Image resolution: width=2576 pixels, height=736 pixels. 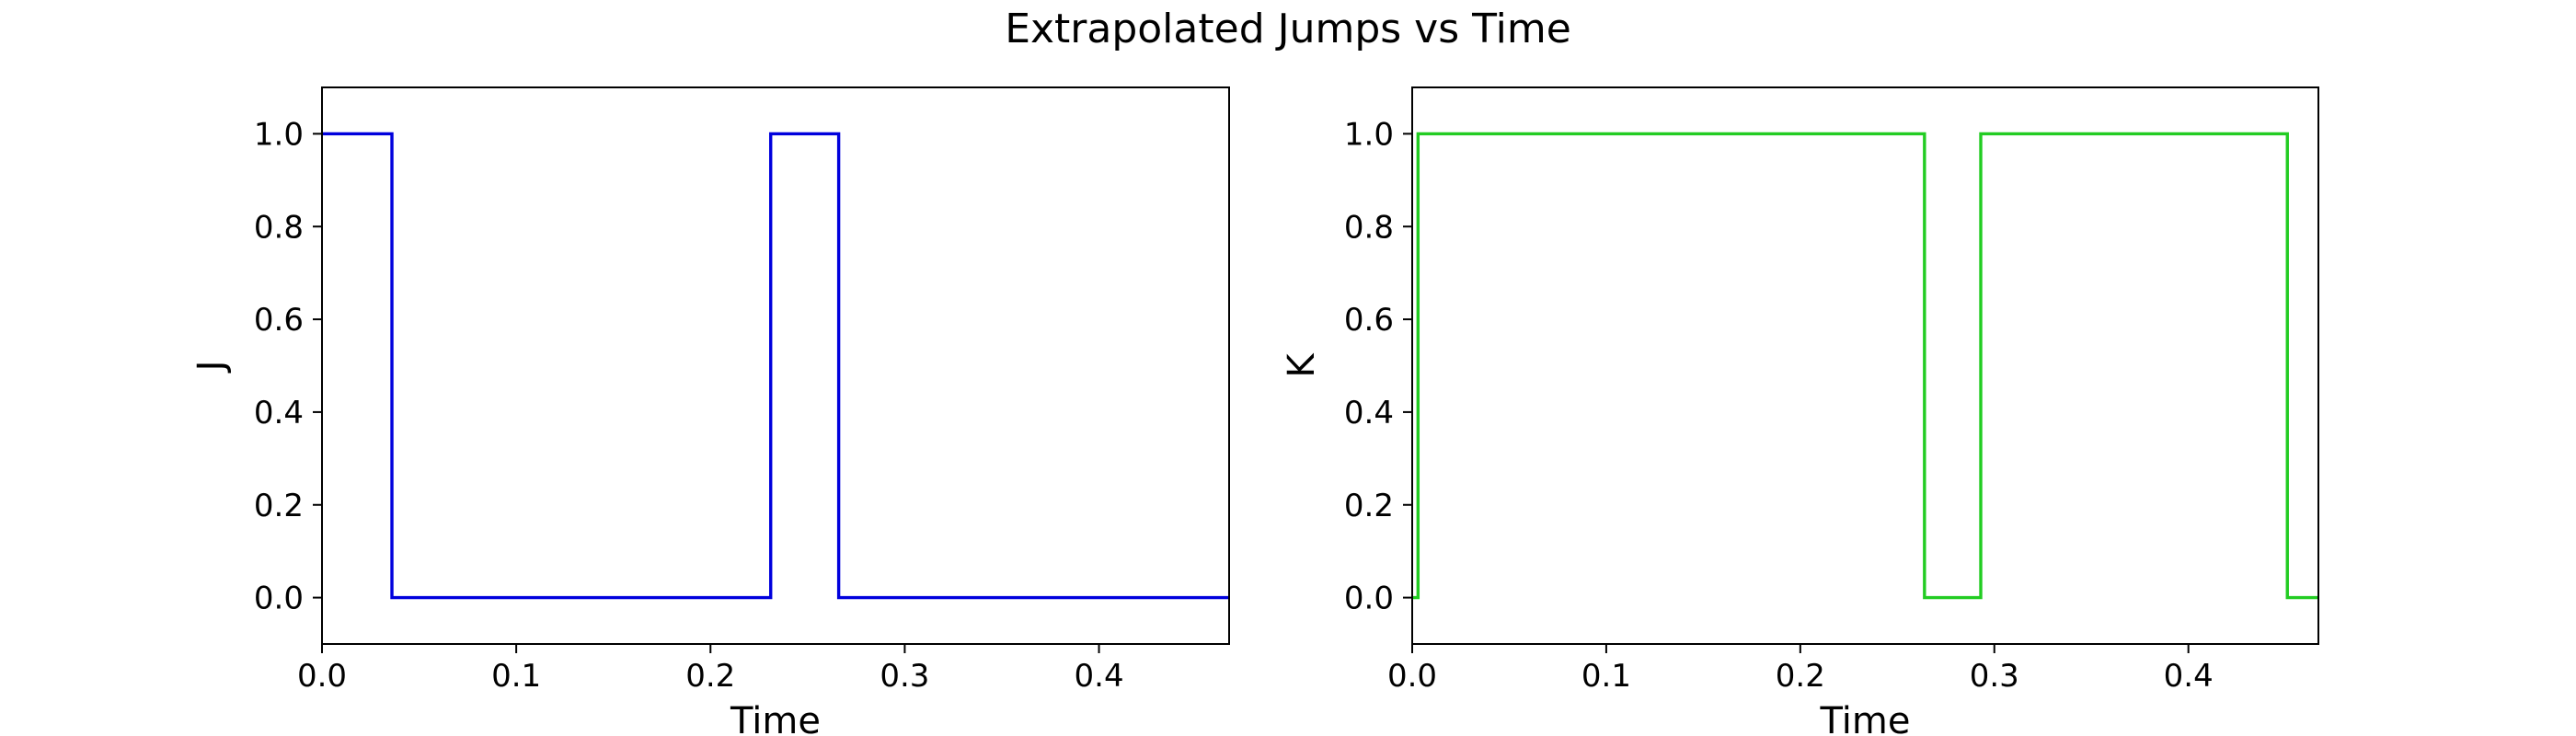 What do you see at coordinates (211, 367) in the screenshot?
I see `y-axis-label: J` at bounding box center [211, 367].